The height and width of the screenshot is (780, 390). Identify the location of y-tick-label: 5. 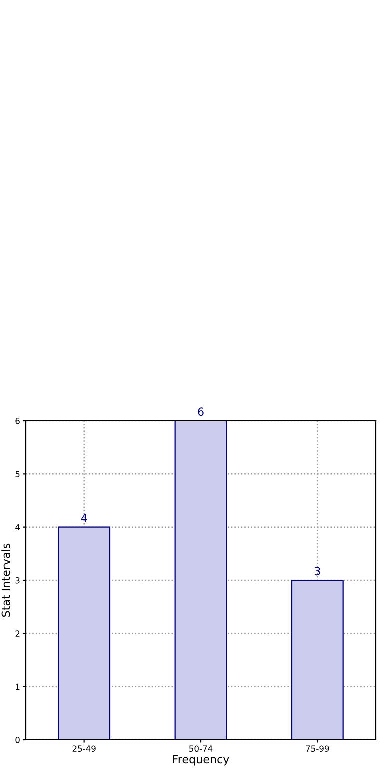
(18, 474).